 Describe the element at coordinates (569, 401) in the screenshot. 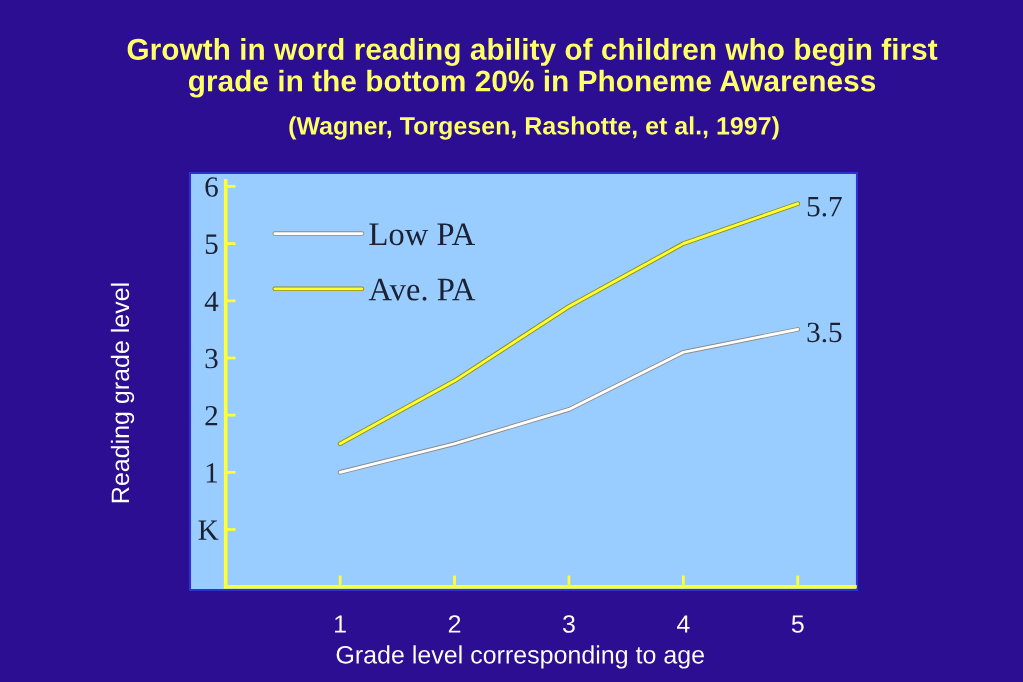

I see `line-series` at that location.